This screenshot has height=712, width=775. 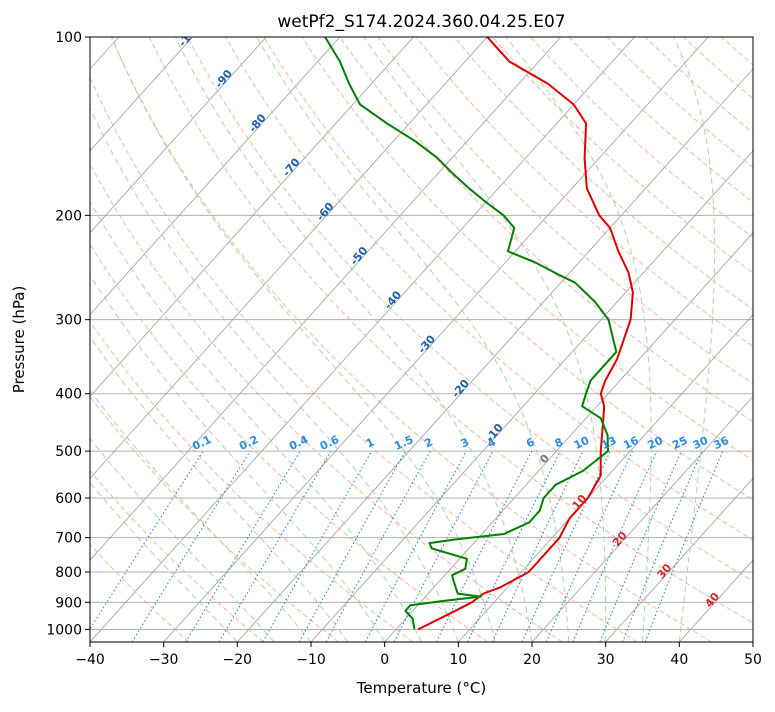 I want to click on x-tick-label: −40, so click(x=90, y=660).